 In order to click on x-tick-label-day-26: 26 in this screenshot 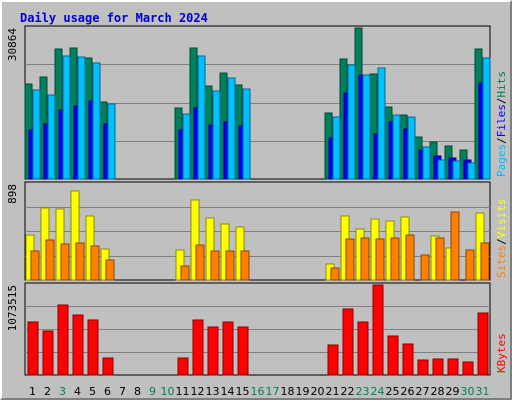, I will do `click(408, 391)`.